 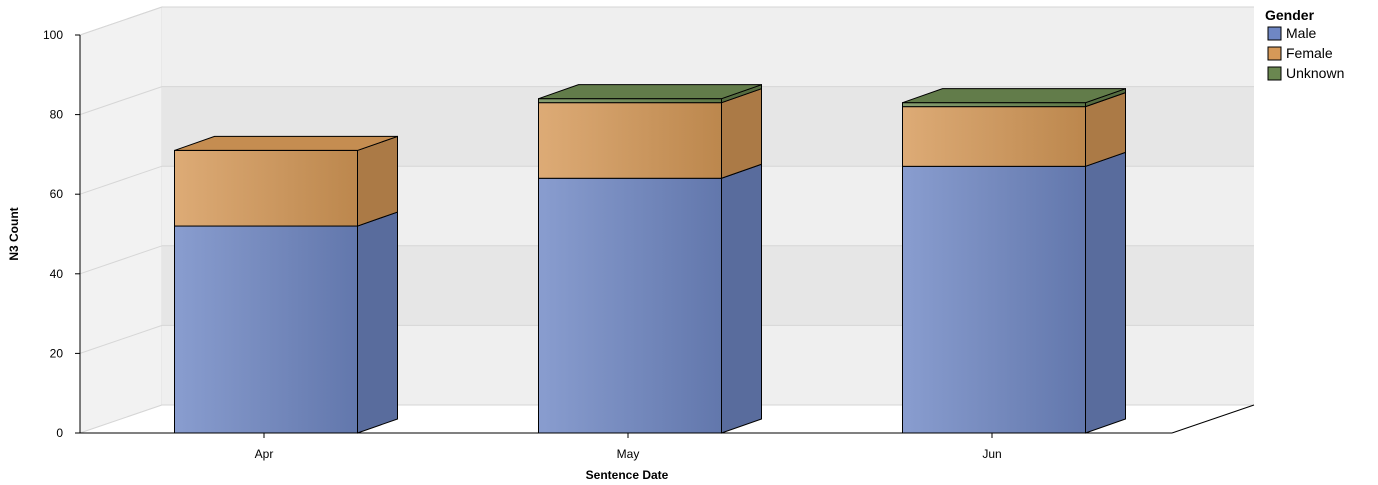 I want to click on side-wall, so click(x=121, y=220).